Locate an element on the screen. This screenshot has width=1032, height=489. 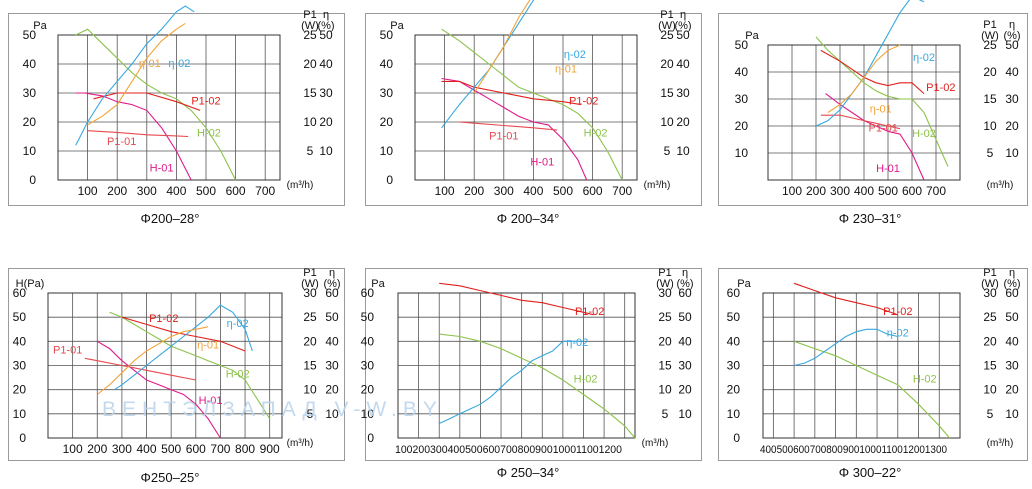
eta-axis-label-1: η is located at coordinates (326, 15).